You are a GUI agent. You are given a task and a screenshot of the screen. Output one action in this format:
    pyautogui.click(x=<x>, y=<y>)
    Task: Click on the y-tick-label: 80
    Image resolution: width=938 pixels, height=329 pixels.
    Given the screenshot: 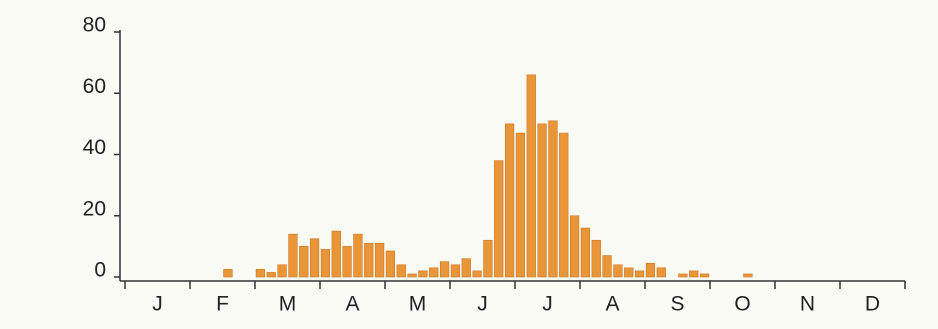 What is the action you would take?
    pyautogui.click(x=94, y=25)
    